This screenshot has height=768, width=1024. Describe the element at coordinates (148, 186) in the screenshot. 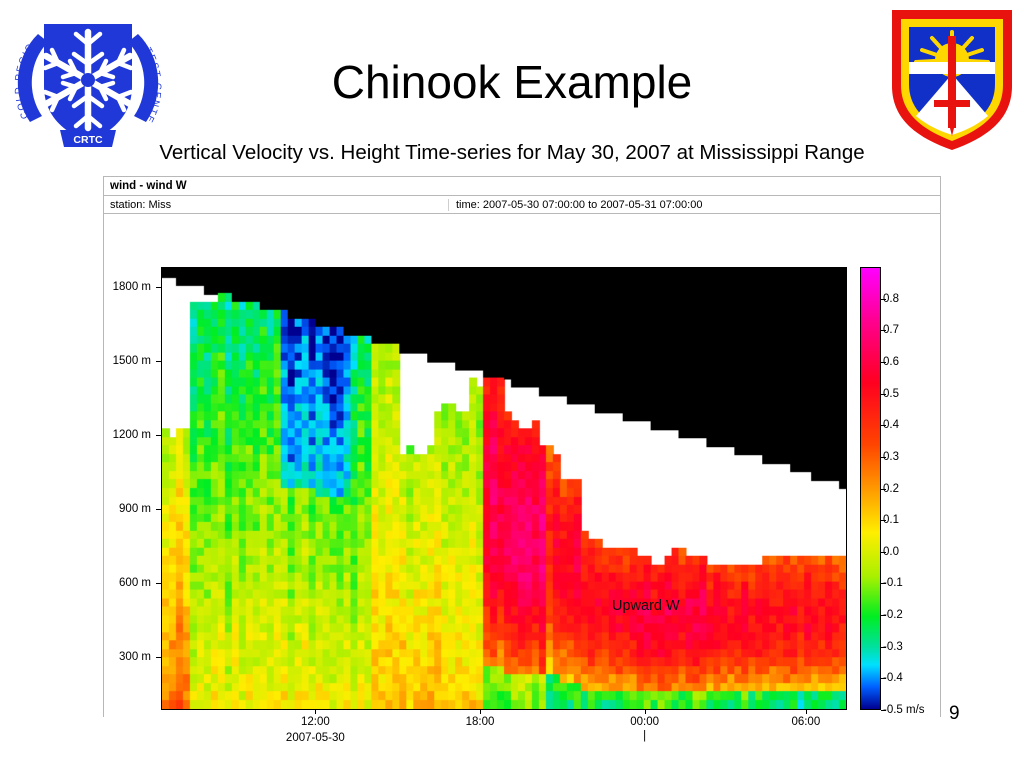

I see `panel-header-title: wind - wind W` at that location.